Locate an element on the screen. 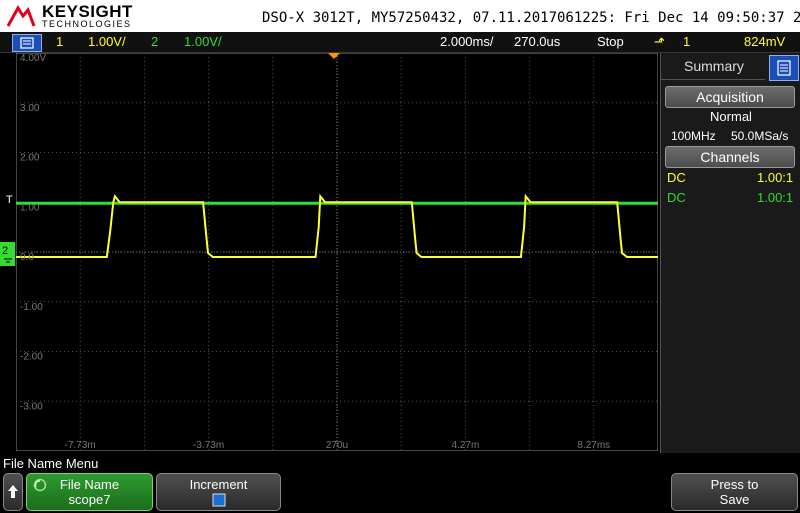 This screenshot has height=513, width=800. y-tick-label: -3.00 is located at coordinates (31, 406).